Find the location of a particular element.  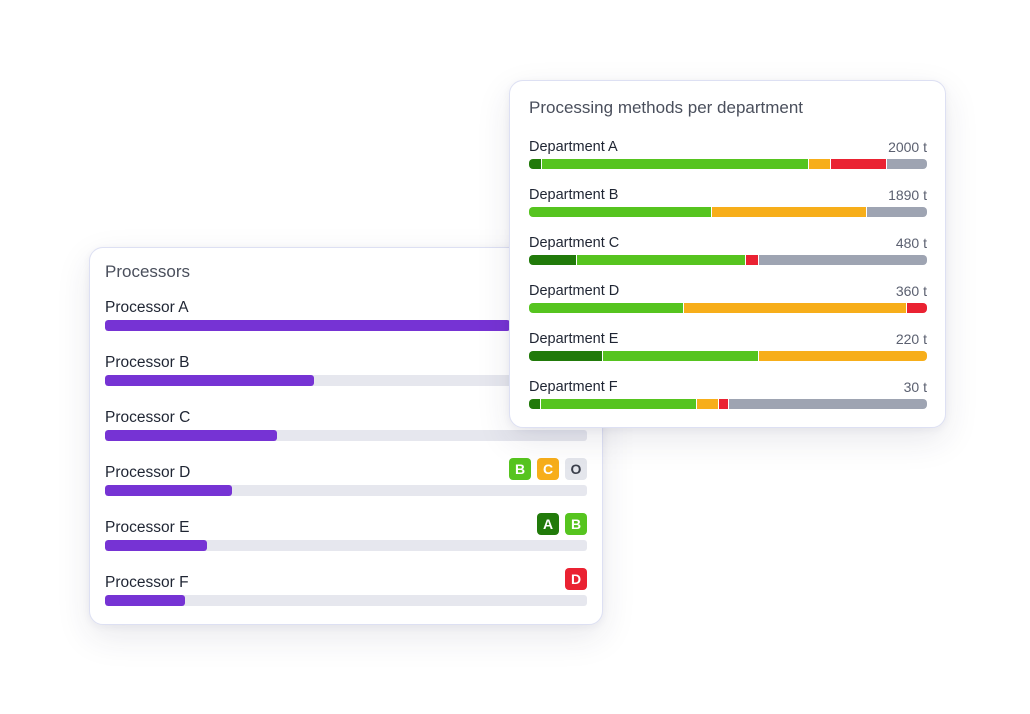

processor-row: Processor B is located at coordinates (346, 374).